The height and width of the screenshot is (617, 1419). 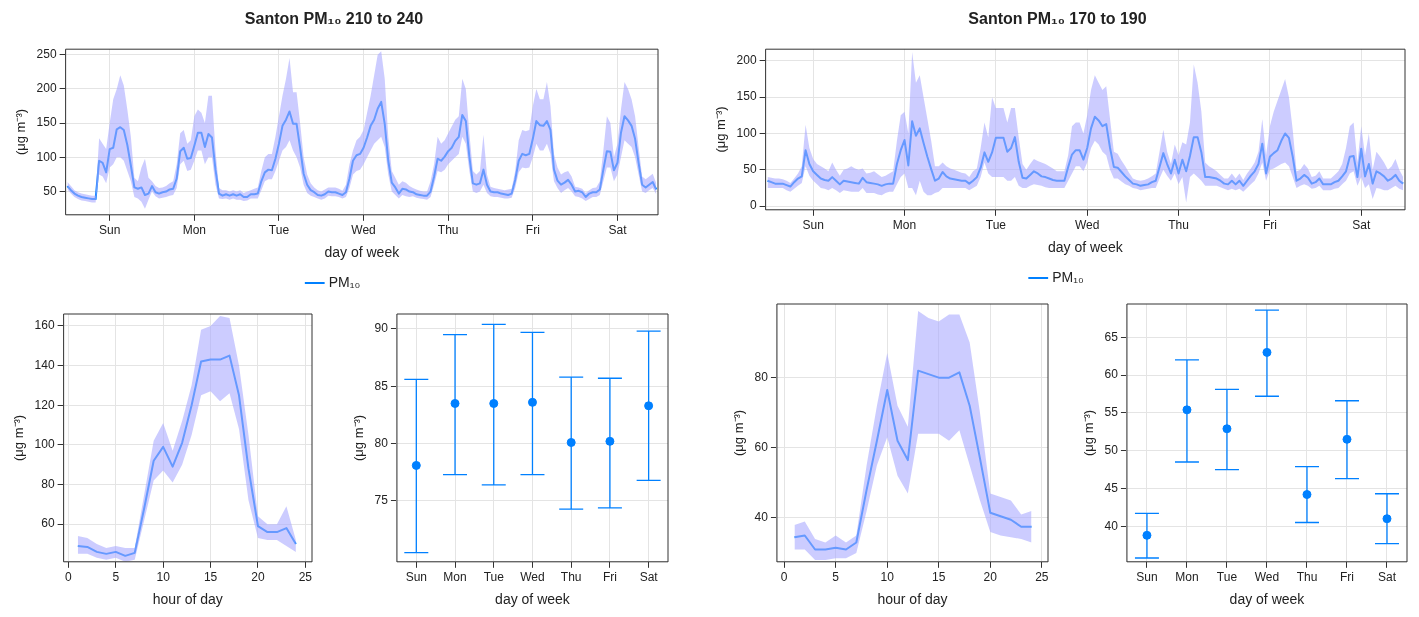 I want to click on y-tick-label: 160, so click(x=44, y=325).